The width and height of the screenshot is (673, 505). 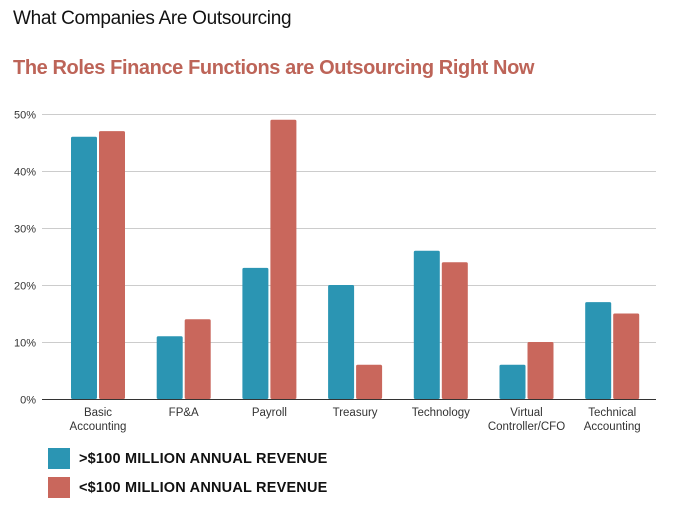 I want to click on y-tick-label: 50%, so click(x=25, y=116).